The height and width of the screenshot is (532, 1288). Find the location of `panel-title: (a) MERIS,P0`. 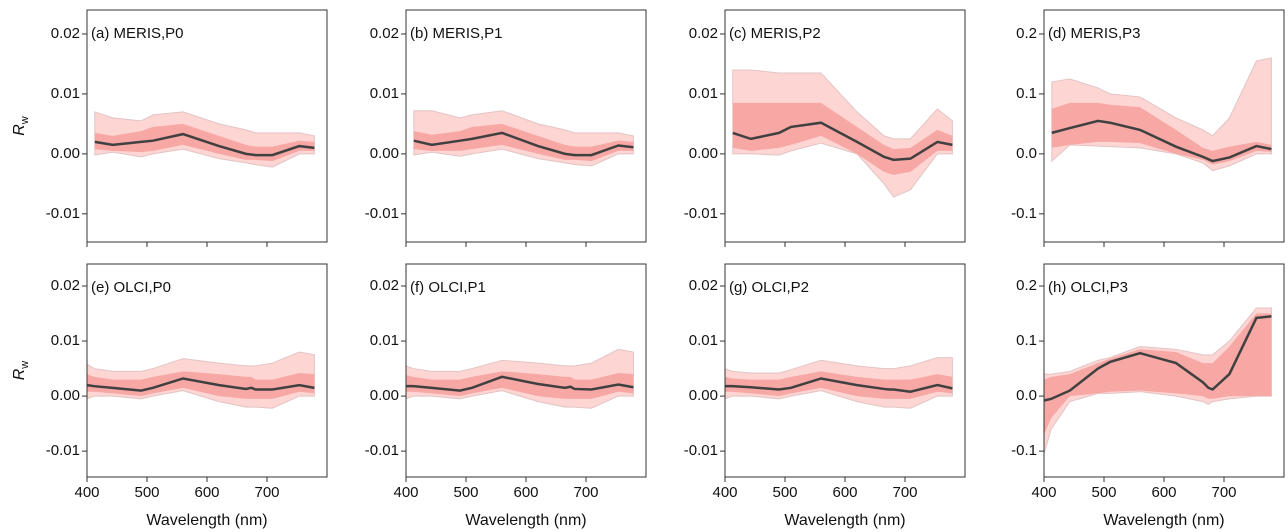

panel-title: (a) MERIS,P0 is located at coordinates (137, 33).